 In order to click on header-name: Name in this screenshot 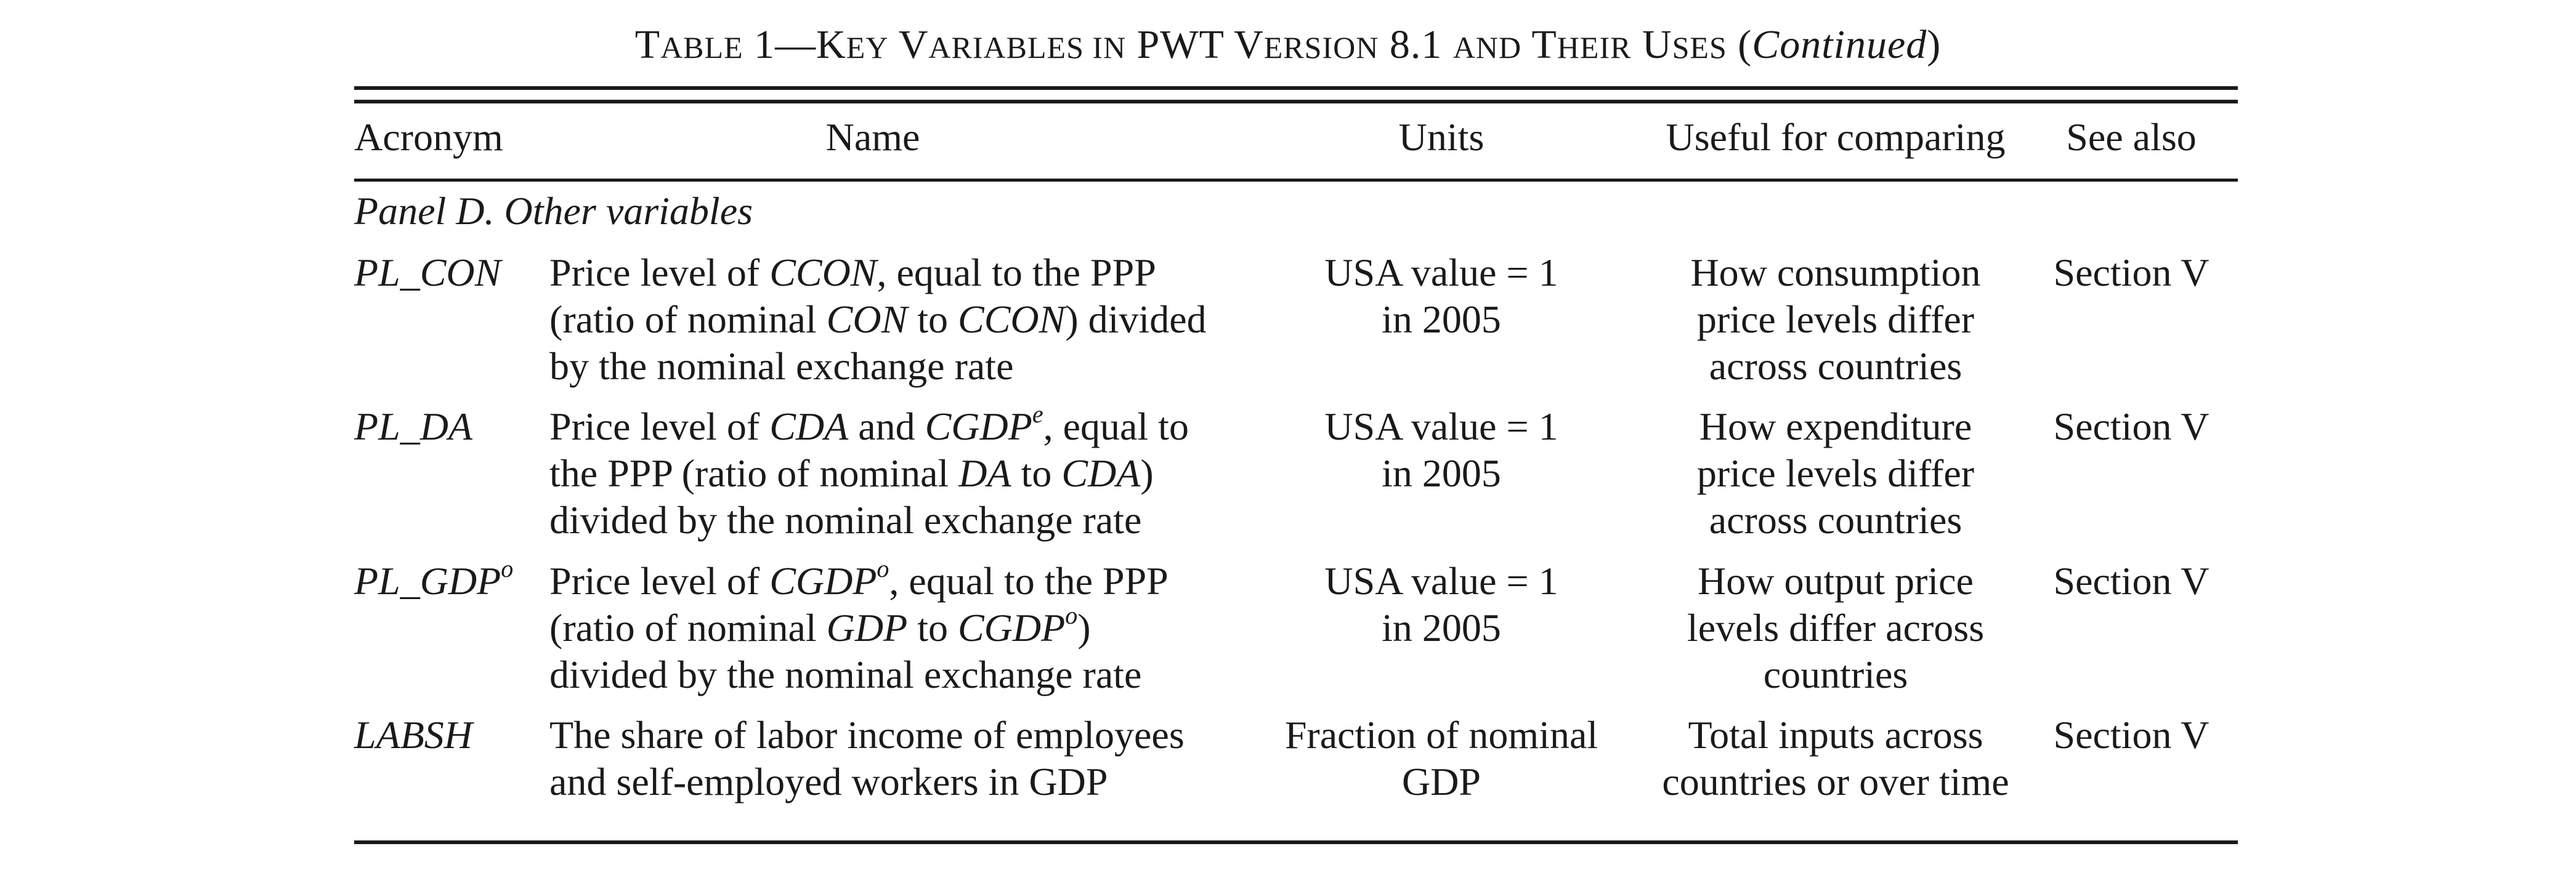, I will do `click(872, 137)`.